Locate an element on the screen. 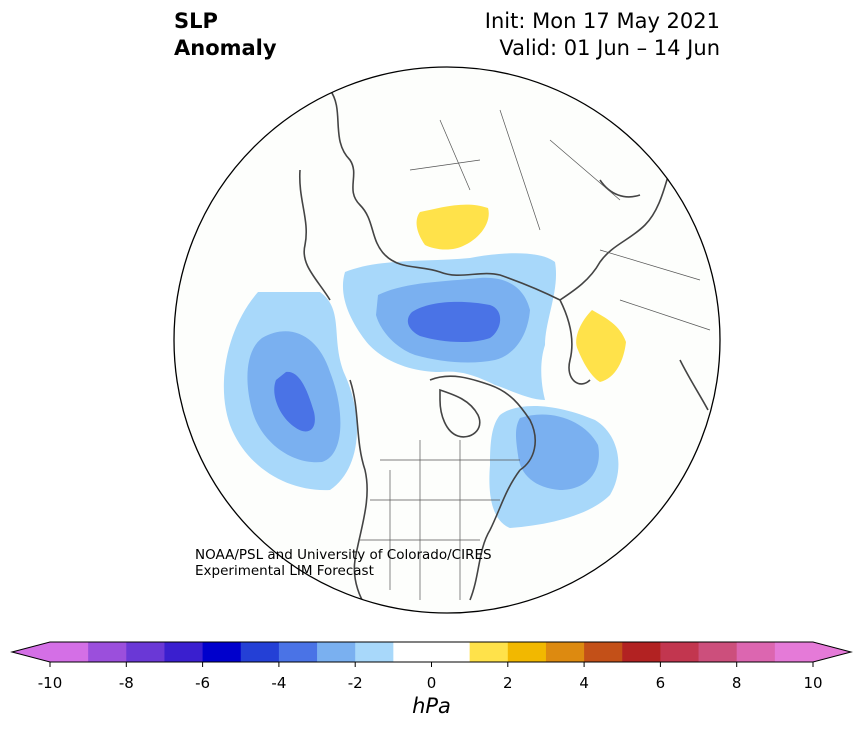 The height and width of the screenshot is (732, 863). positive-anomaly-western-siberia is located at coordinates (452, 227).